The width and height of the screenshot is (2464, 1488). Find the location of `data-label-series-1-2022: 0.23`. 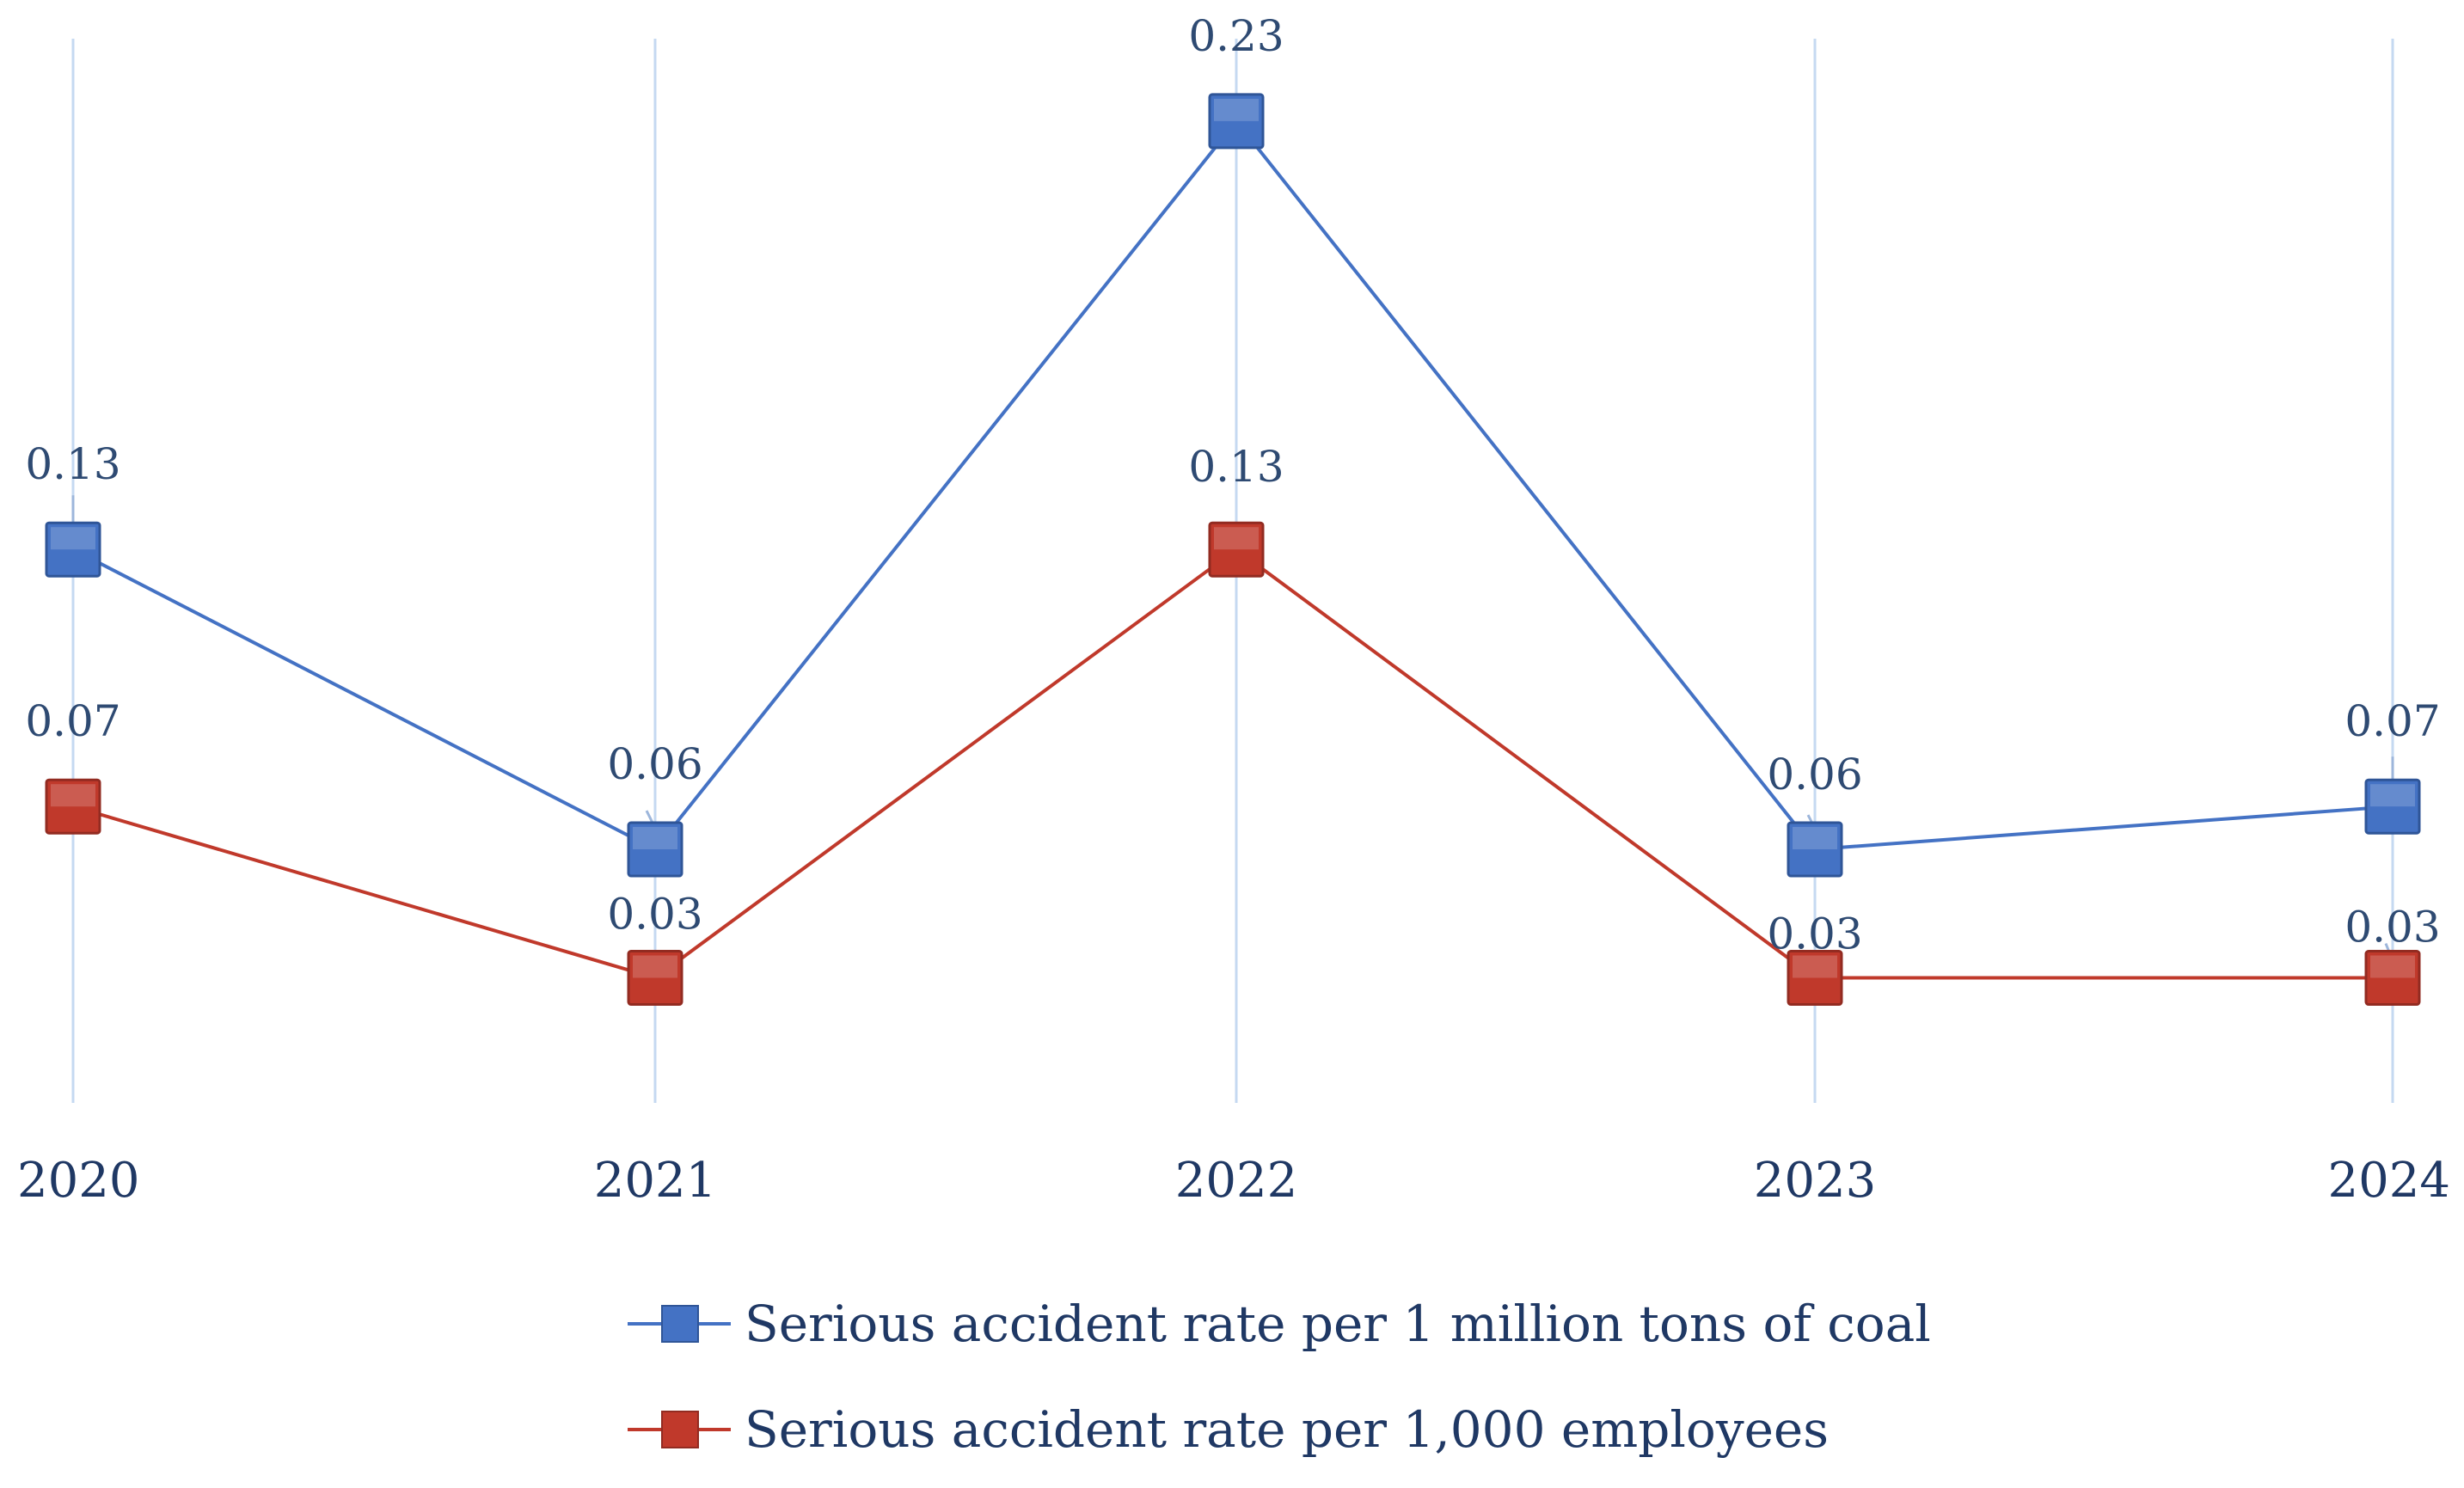

data-label-series-1-2022: 0.23 is located at coordinates (1236, 36).